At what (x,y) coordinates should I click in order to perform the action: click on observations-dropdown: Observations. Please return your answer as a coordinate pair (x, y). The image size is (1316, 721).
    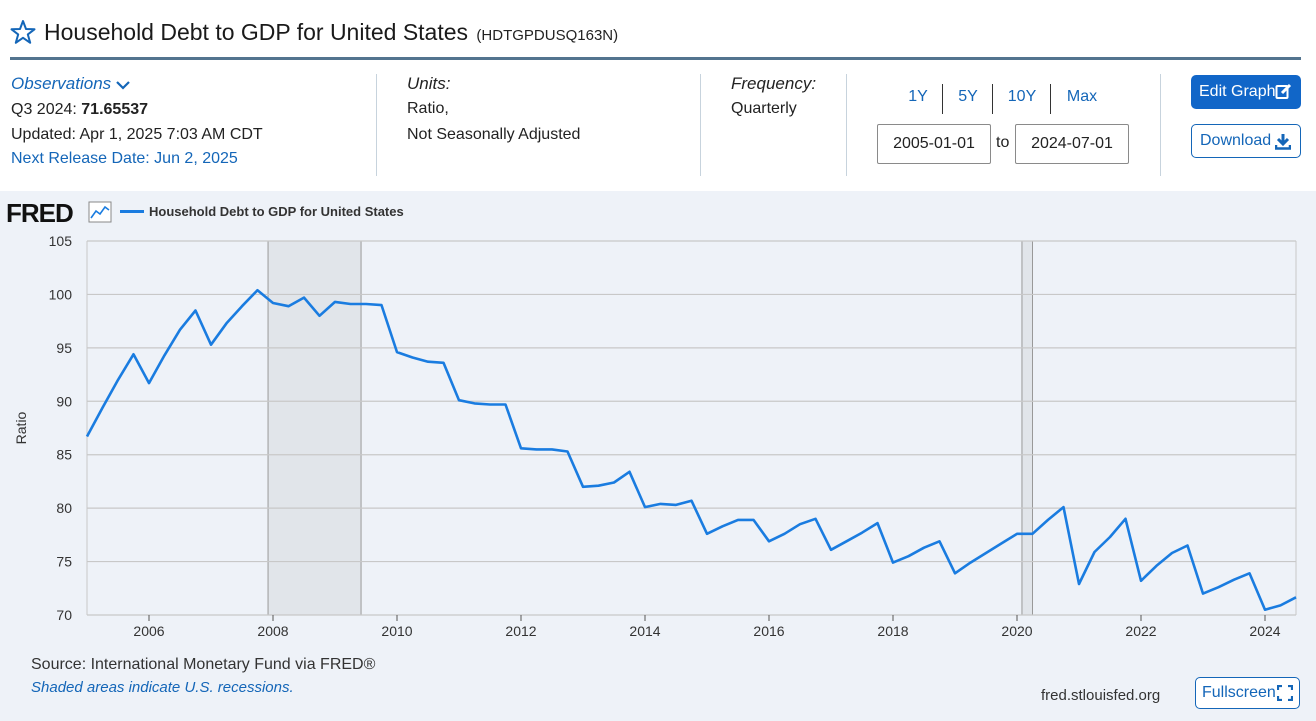
    Looking at the image, I should click on (71, 84).